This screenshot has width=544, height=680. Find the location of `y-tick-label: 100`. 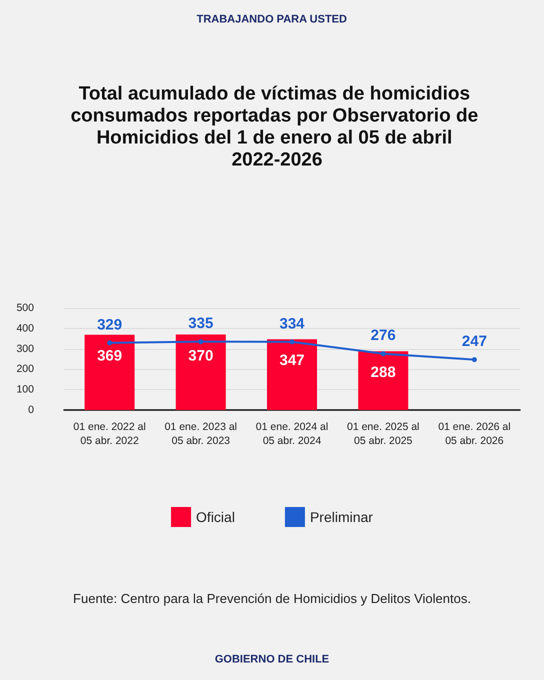

y-tick-label: 100 is located at coordinates (25, 390).